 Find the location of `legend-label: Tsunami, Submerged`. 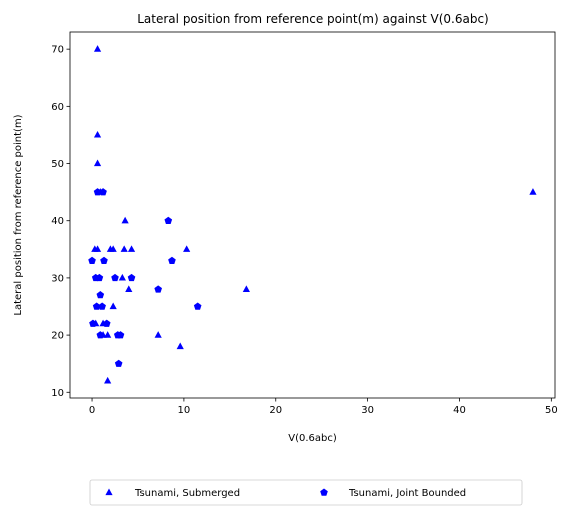

legend-label: Tsunami, Submerged is located at coordinates (187, 493).